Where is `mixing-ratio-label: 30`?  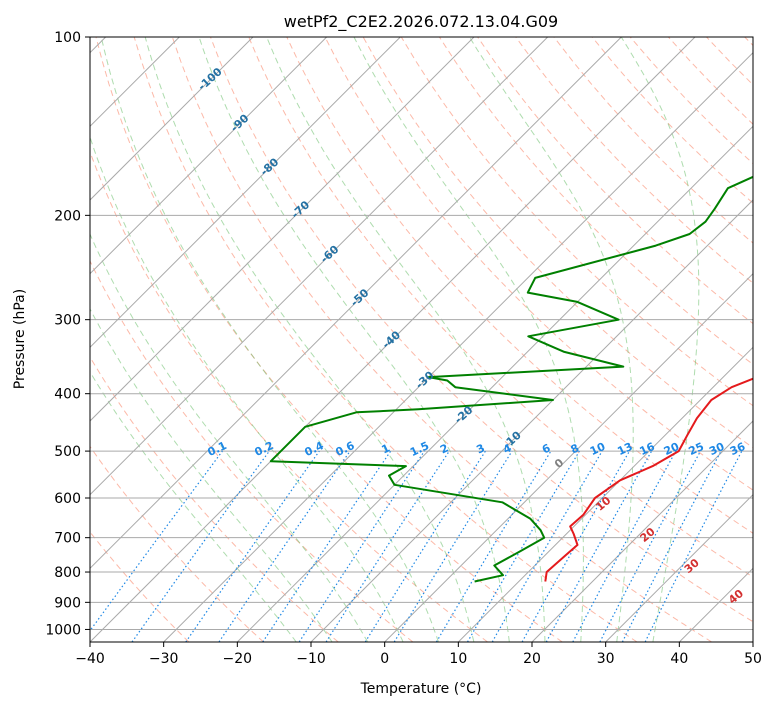 mixing-ratio-label: 30 is located at coordinates (717, 449).